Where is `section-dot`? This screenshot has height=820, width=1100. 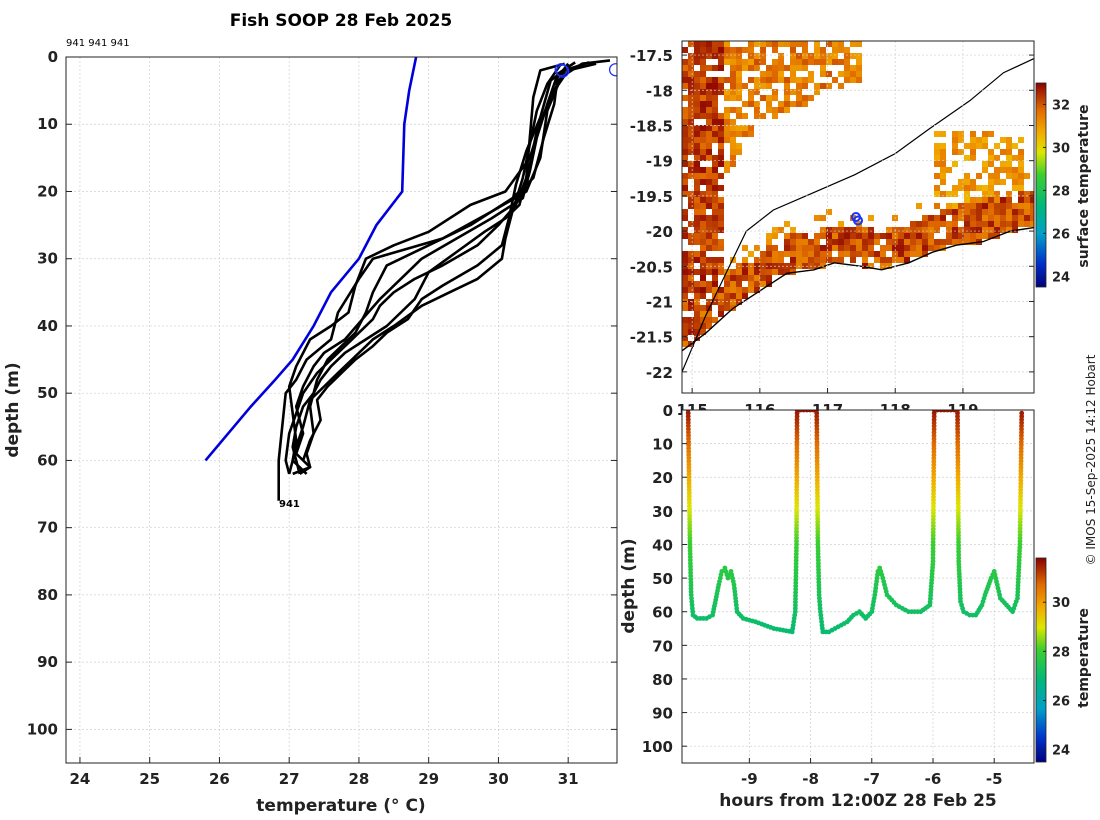
section-dot is located at coordinates (933, 487).